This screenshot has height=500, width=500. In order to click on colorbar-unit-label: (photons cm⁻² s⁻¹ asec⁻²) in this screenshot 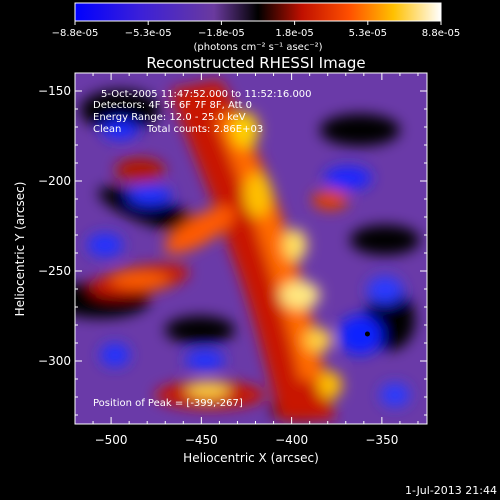, I will do `click(257, 47)`.